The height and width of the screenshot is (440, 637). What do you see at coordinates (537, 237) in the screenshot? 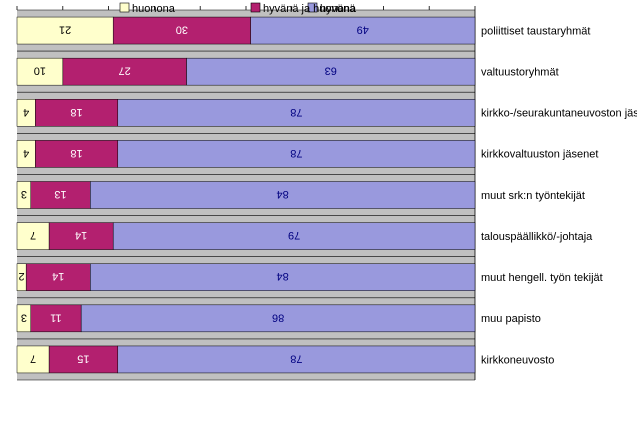
I see `category-label: talouspäällikkö/-johtaja` at bounding box center [537, 237].